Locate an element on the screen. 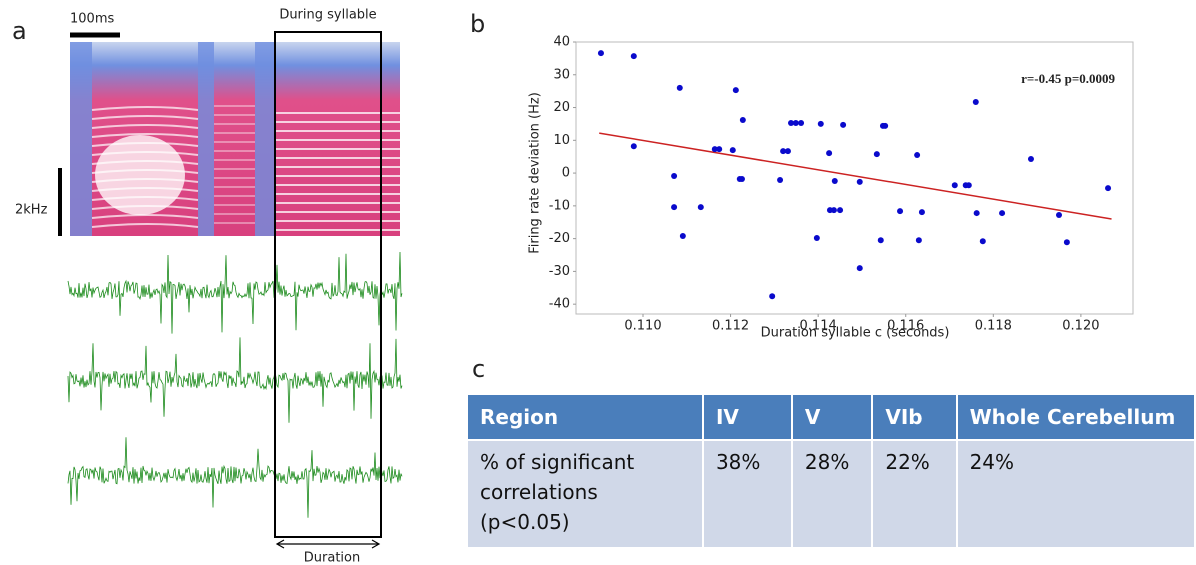 This screenshot has height=565, width=1196. y-tick-label: 20 is located at coordinates (561, 107).